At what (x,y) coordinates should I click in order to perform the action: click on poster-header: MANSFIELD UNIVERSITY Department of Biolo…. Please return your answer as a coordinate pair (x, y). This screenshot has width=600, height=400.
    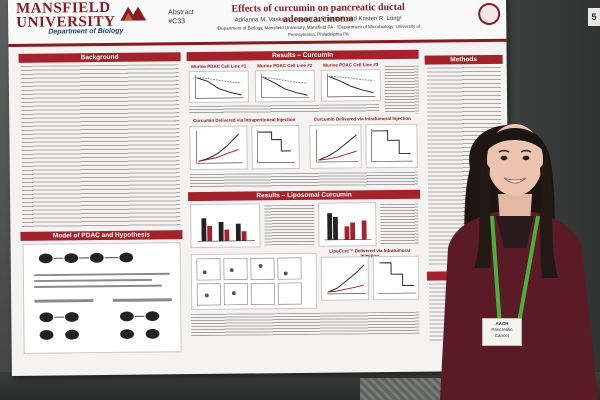
    Looking at the image, I should click on (257, 22).